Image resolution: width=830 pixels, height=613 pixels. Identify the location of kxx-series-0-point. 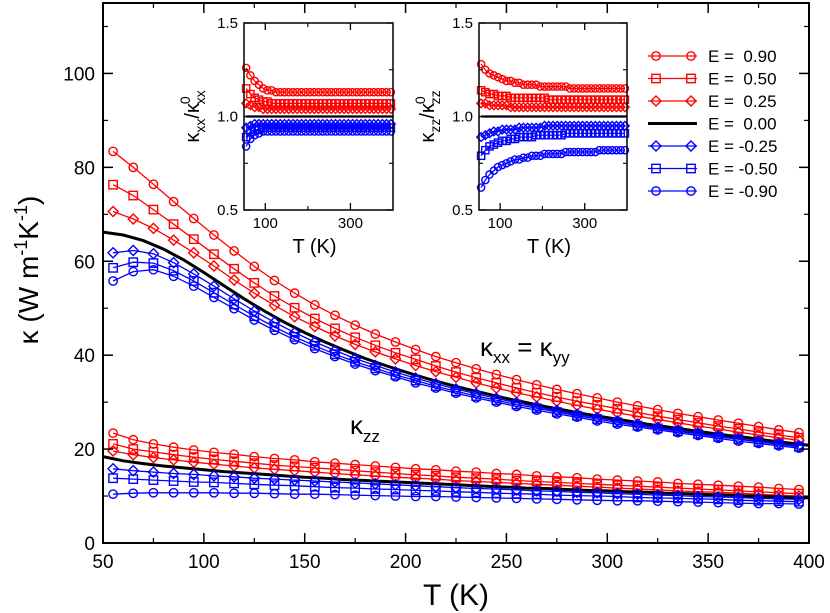
(193, 218).